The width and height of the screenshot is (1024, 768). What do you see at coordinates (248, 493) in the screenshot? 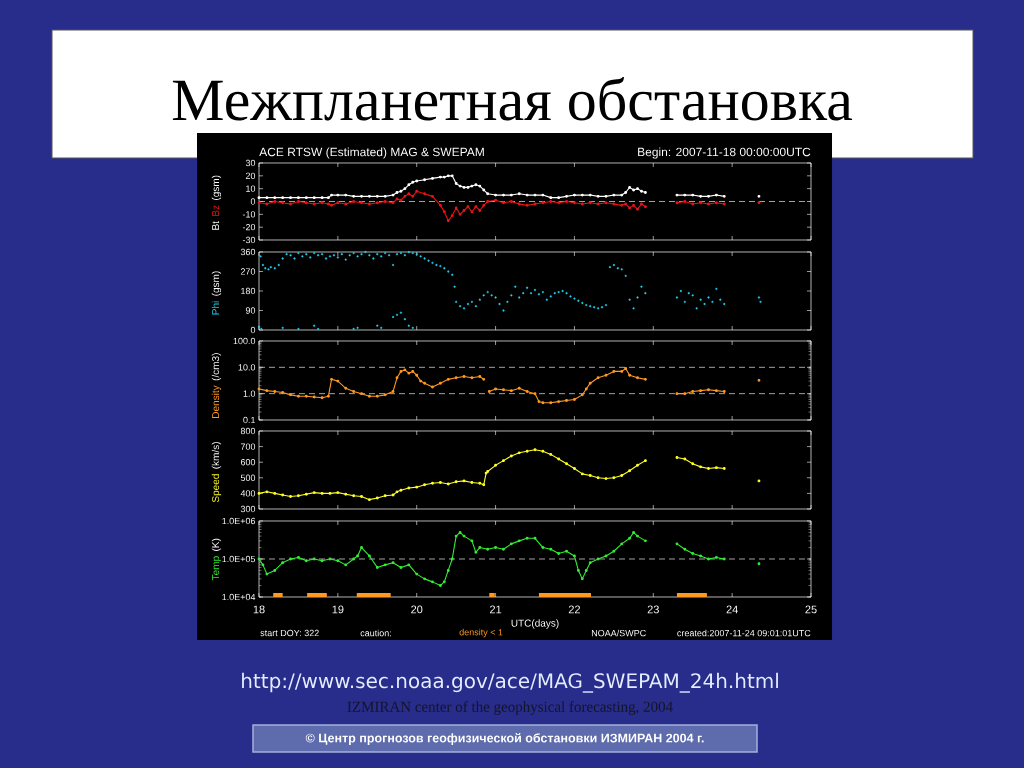
I see `y-tick-label: 400` at bounding box center [248, 493].